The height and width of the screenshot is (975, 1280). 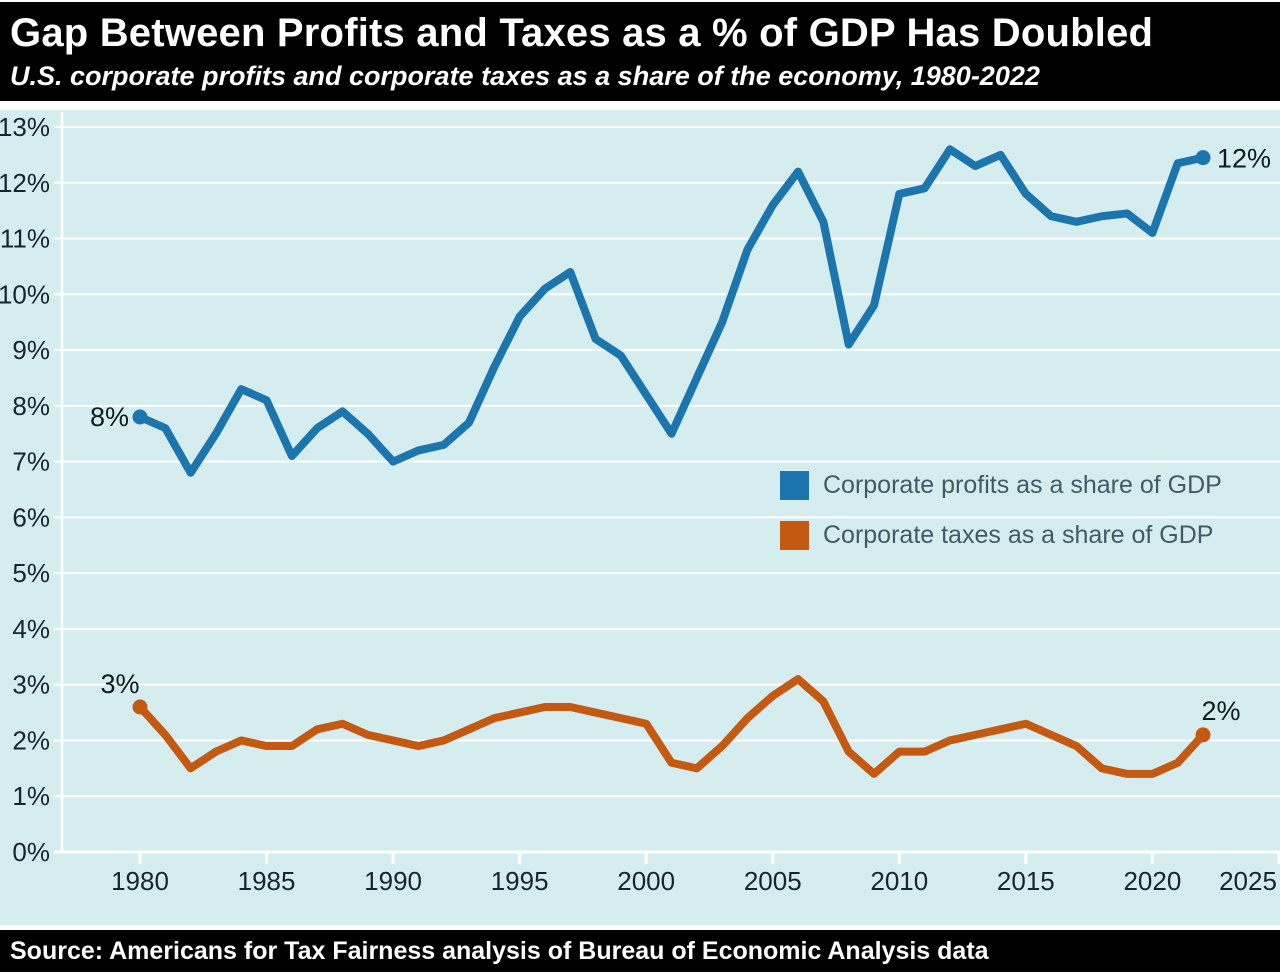 What do you see at coordinates (31, 573) in the screenshot?
I see `y-axis-label: 5%` at bounding box center [31, 573].